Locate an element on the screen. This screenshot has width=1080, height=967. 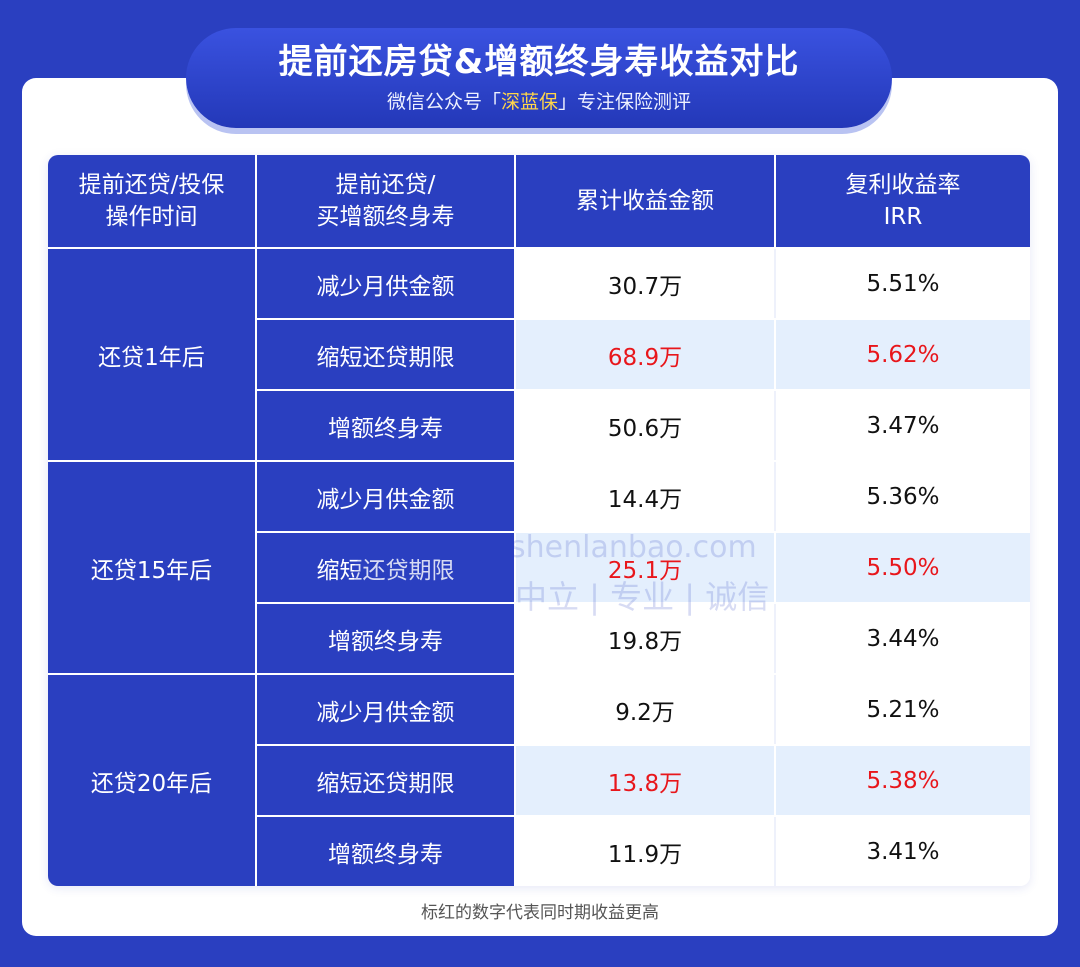
irr-cell: 3.41% is located at coordinates (902, 851).